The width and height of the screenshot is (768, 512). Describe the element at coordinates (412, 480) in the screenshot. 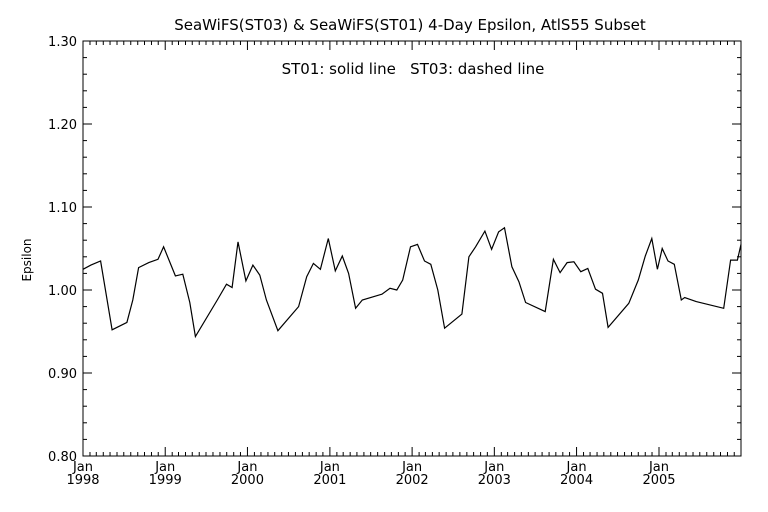

I see `x-tick-year-label: 2002` at that location.